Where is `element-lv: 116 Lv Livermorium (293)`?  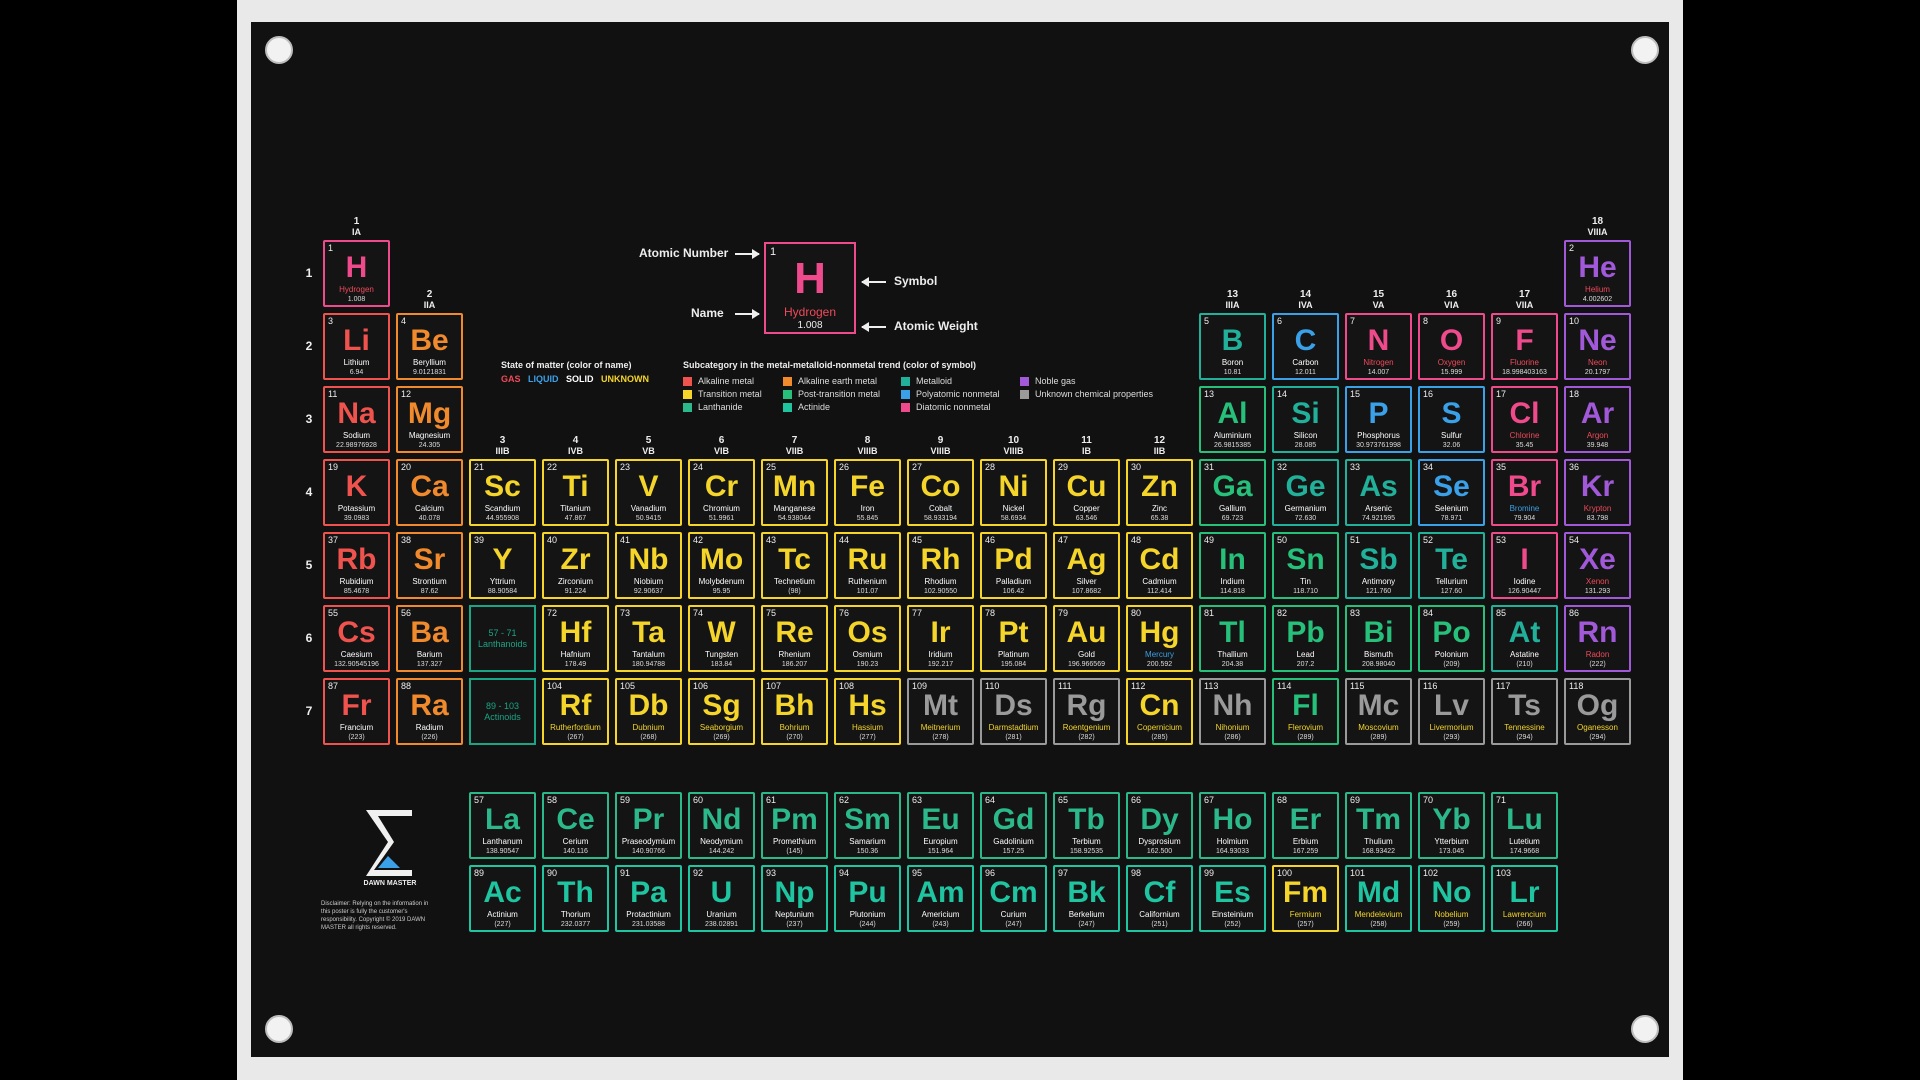 element-lv: 116 Lv Livermorium (293) is located at coordinates (1451, 711).